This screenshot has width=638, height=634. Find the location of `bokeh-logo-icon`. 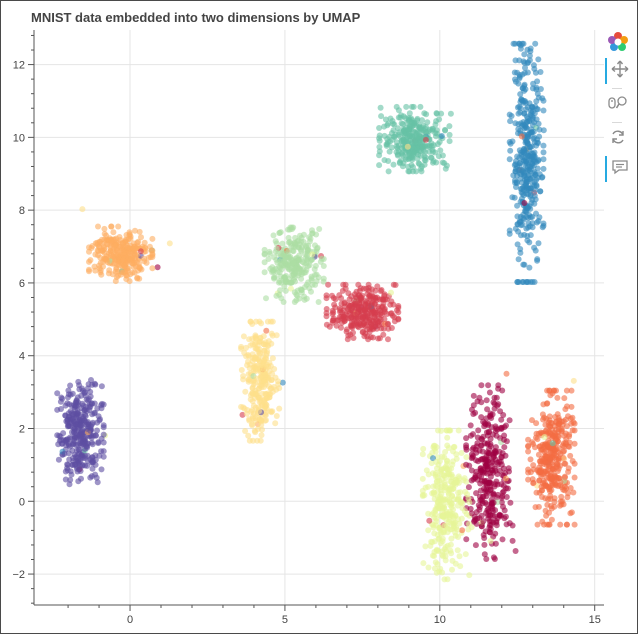

bokeh-logo-icon is located at coordinates (618, 42).